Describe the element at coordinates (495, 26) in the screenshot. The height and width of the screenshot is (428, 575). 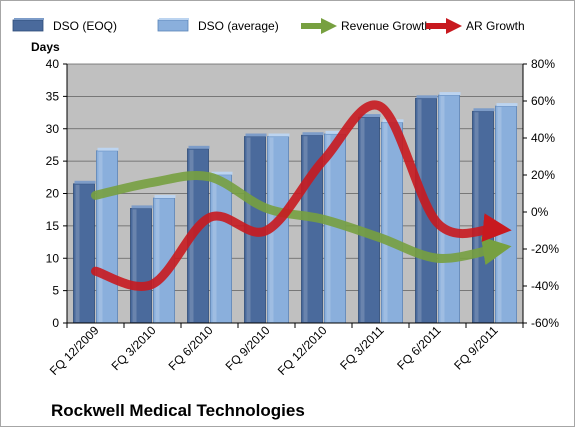
I see `legend-label: AR Growth` at that location.